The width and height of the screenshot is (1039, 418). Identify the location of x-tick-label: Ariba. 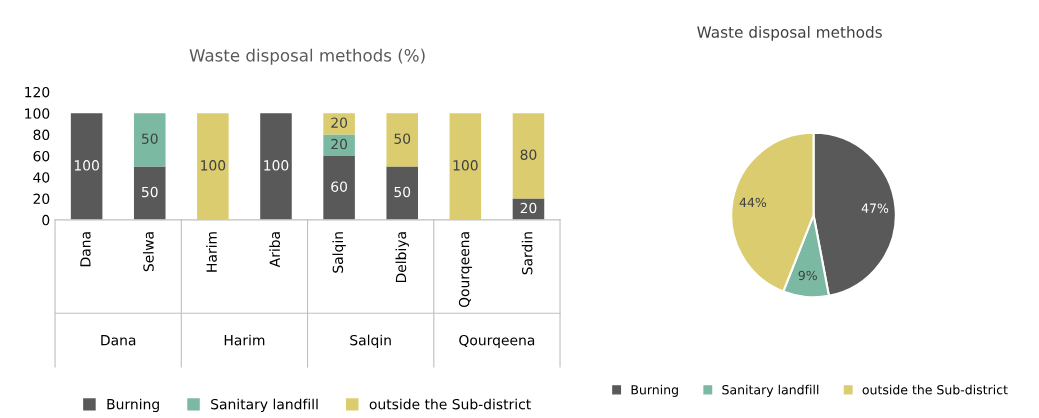
(275, 250).